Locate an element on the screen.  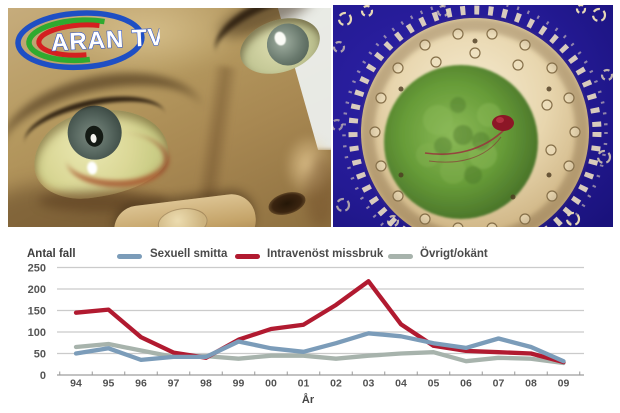
y-tick-label: 0 is located at coordinates (43, 376).